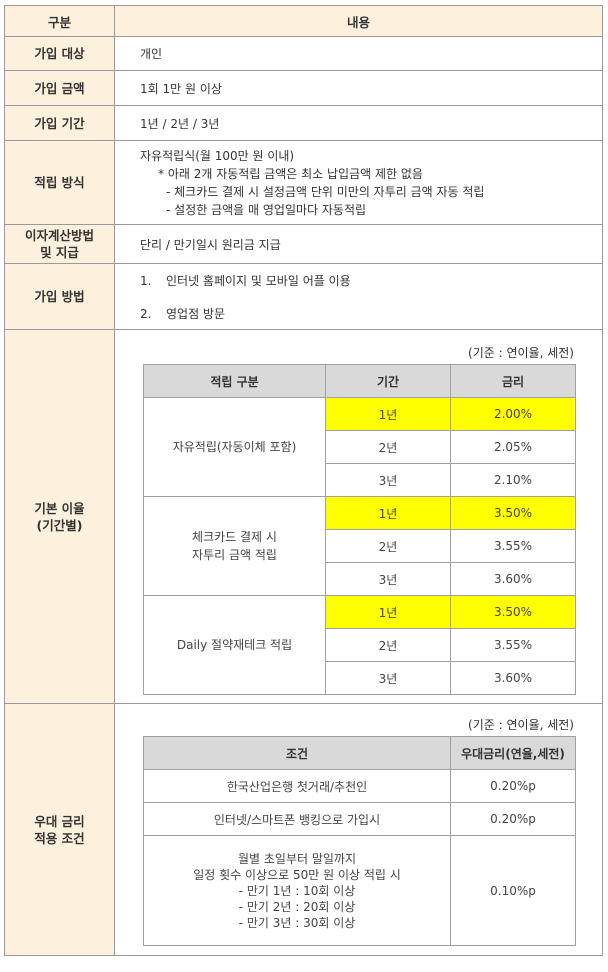  I want to click on label-join-method: 가입 방법, so click(59, 296).